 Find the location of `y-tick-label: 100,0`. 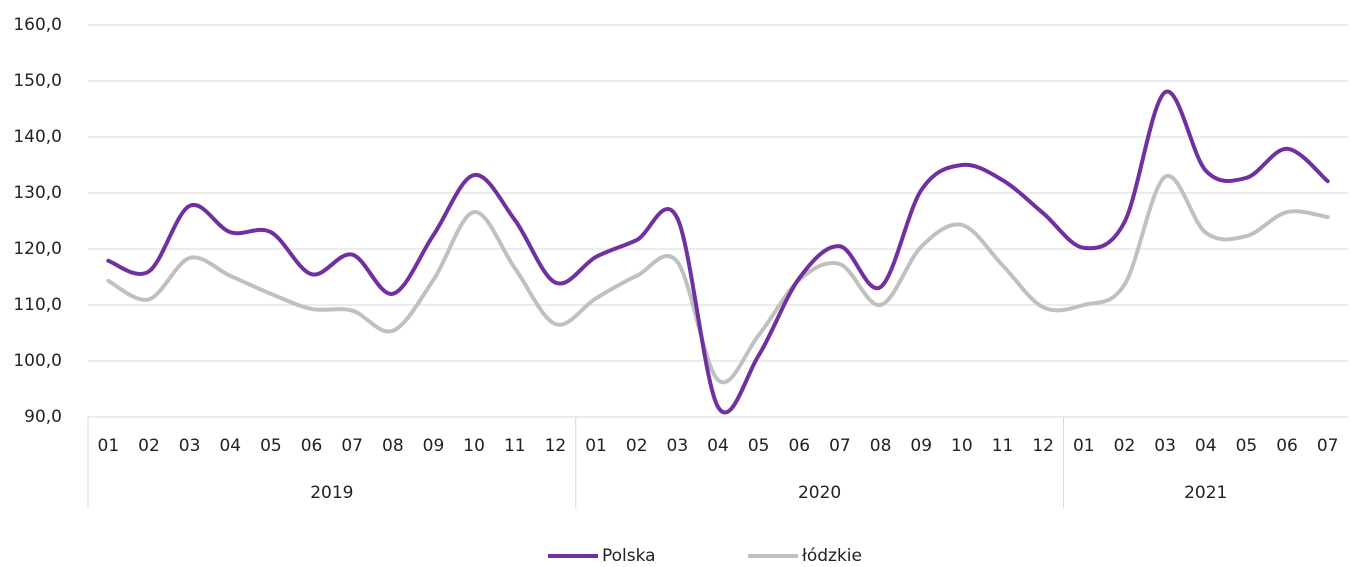

y-tick-label: 100,0 is located at coordinates (37, 361).